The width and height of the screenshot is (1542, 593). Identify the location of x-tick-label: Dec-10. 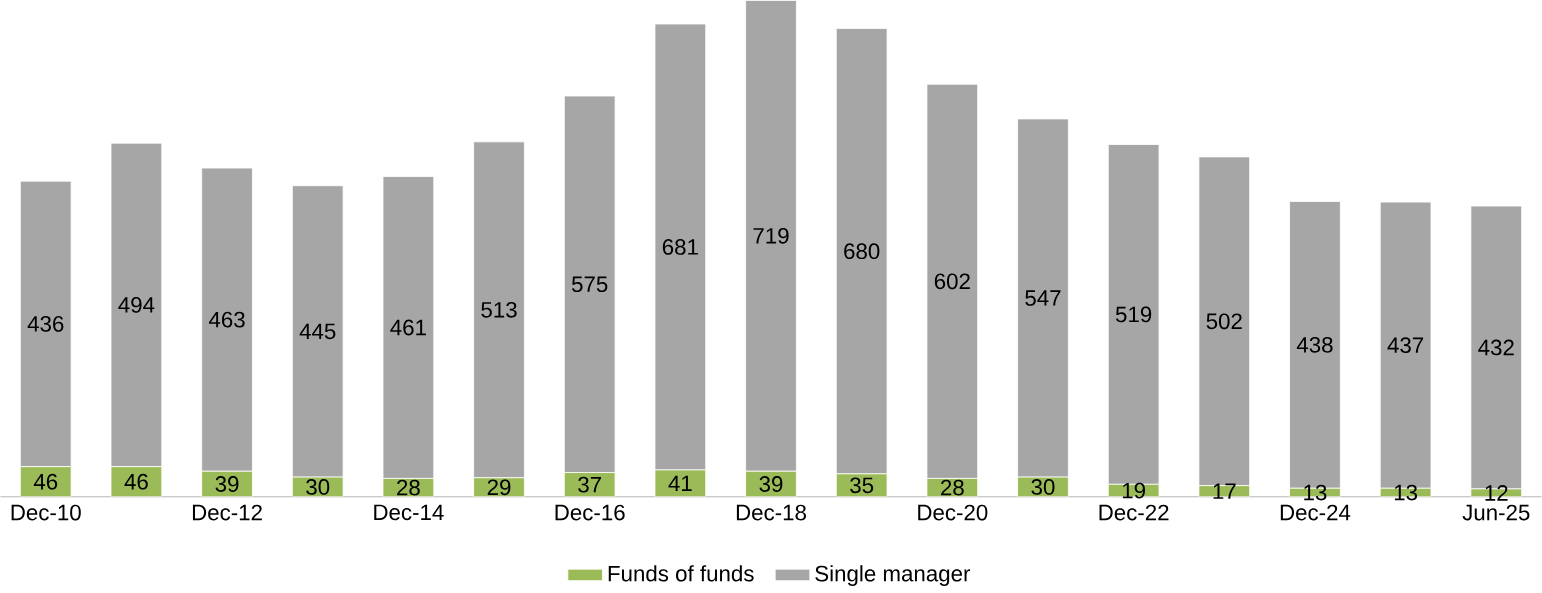
(46, 512).